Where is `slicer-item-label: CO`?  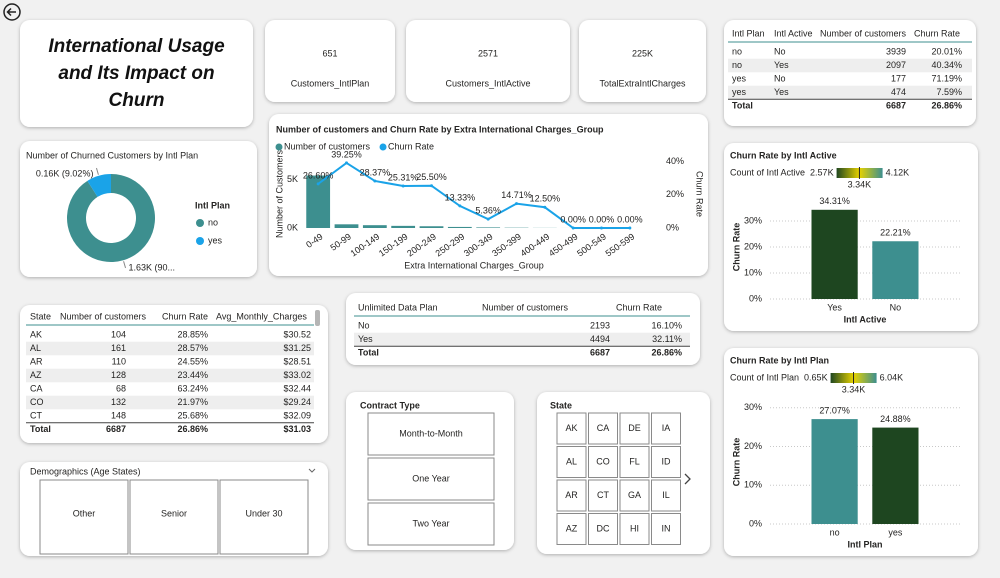 slicer-item-label: CO is located at coordinates (603, 461).